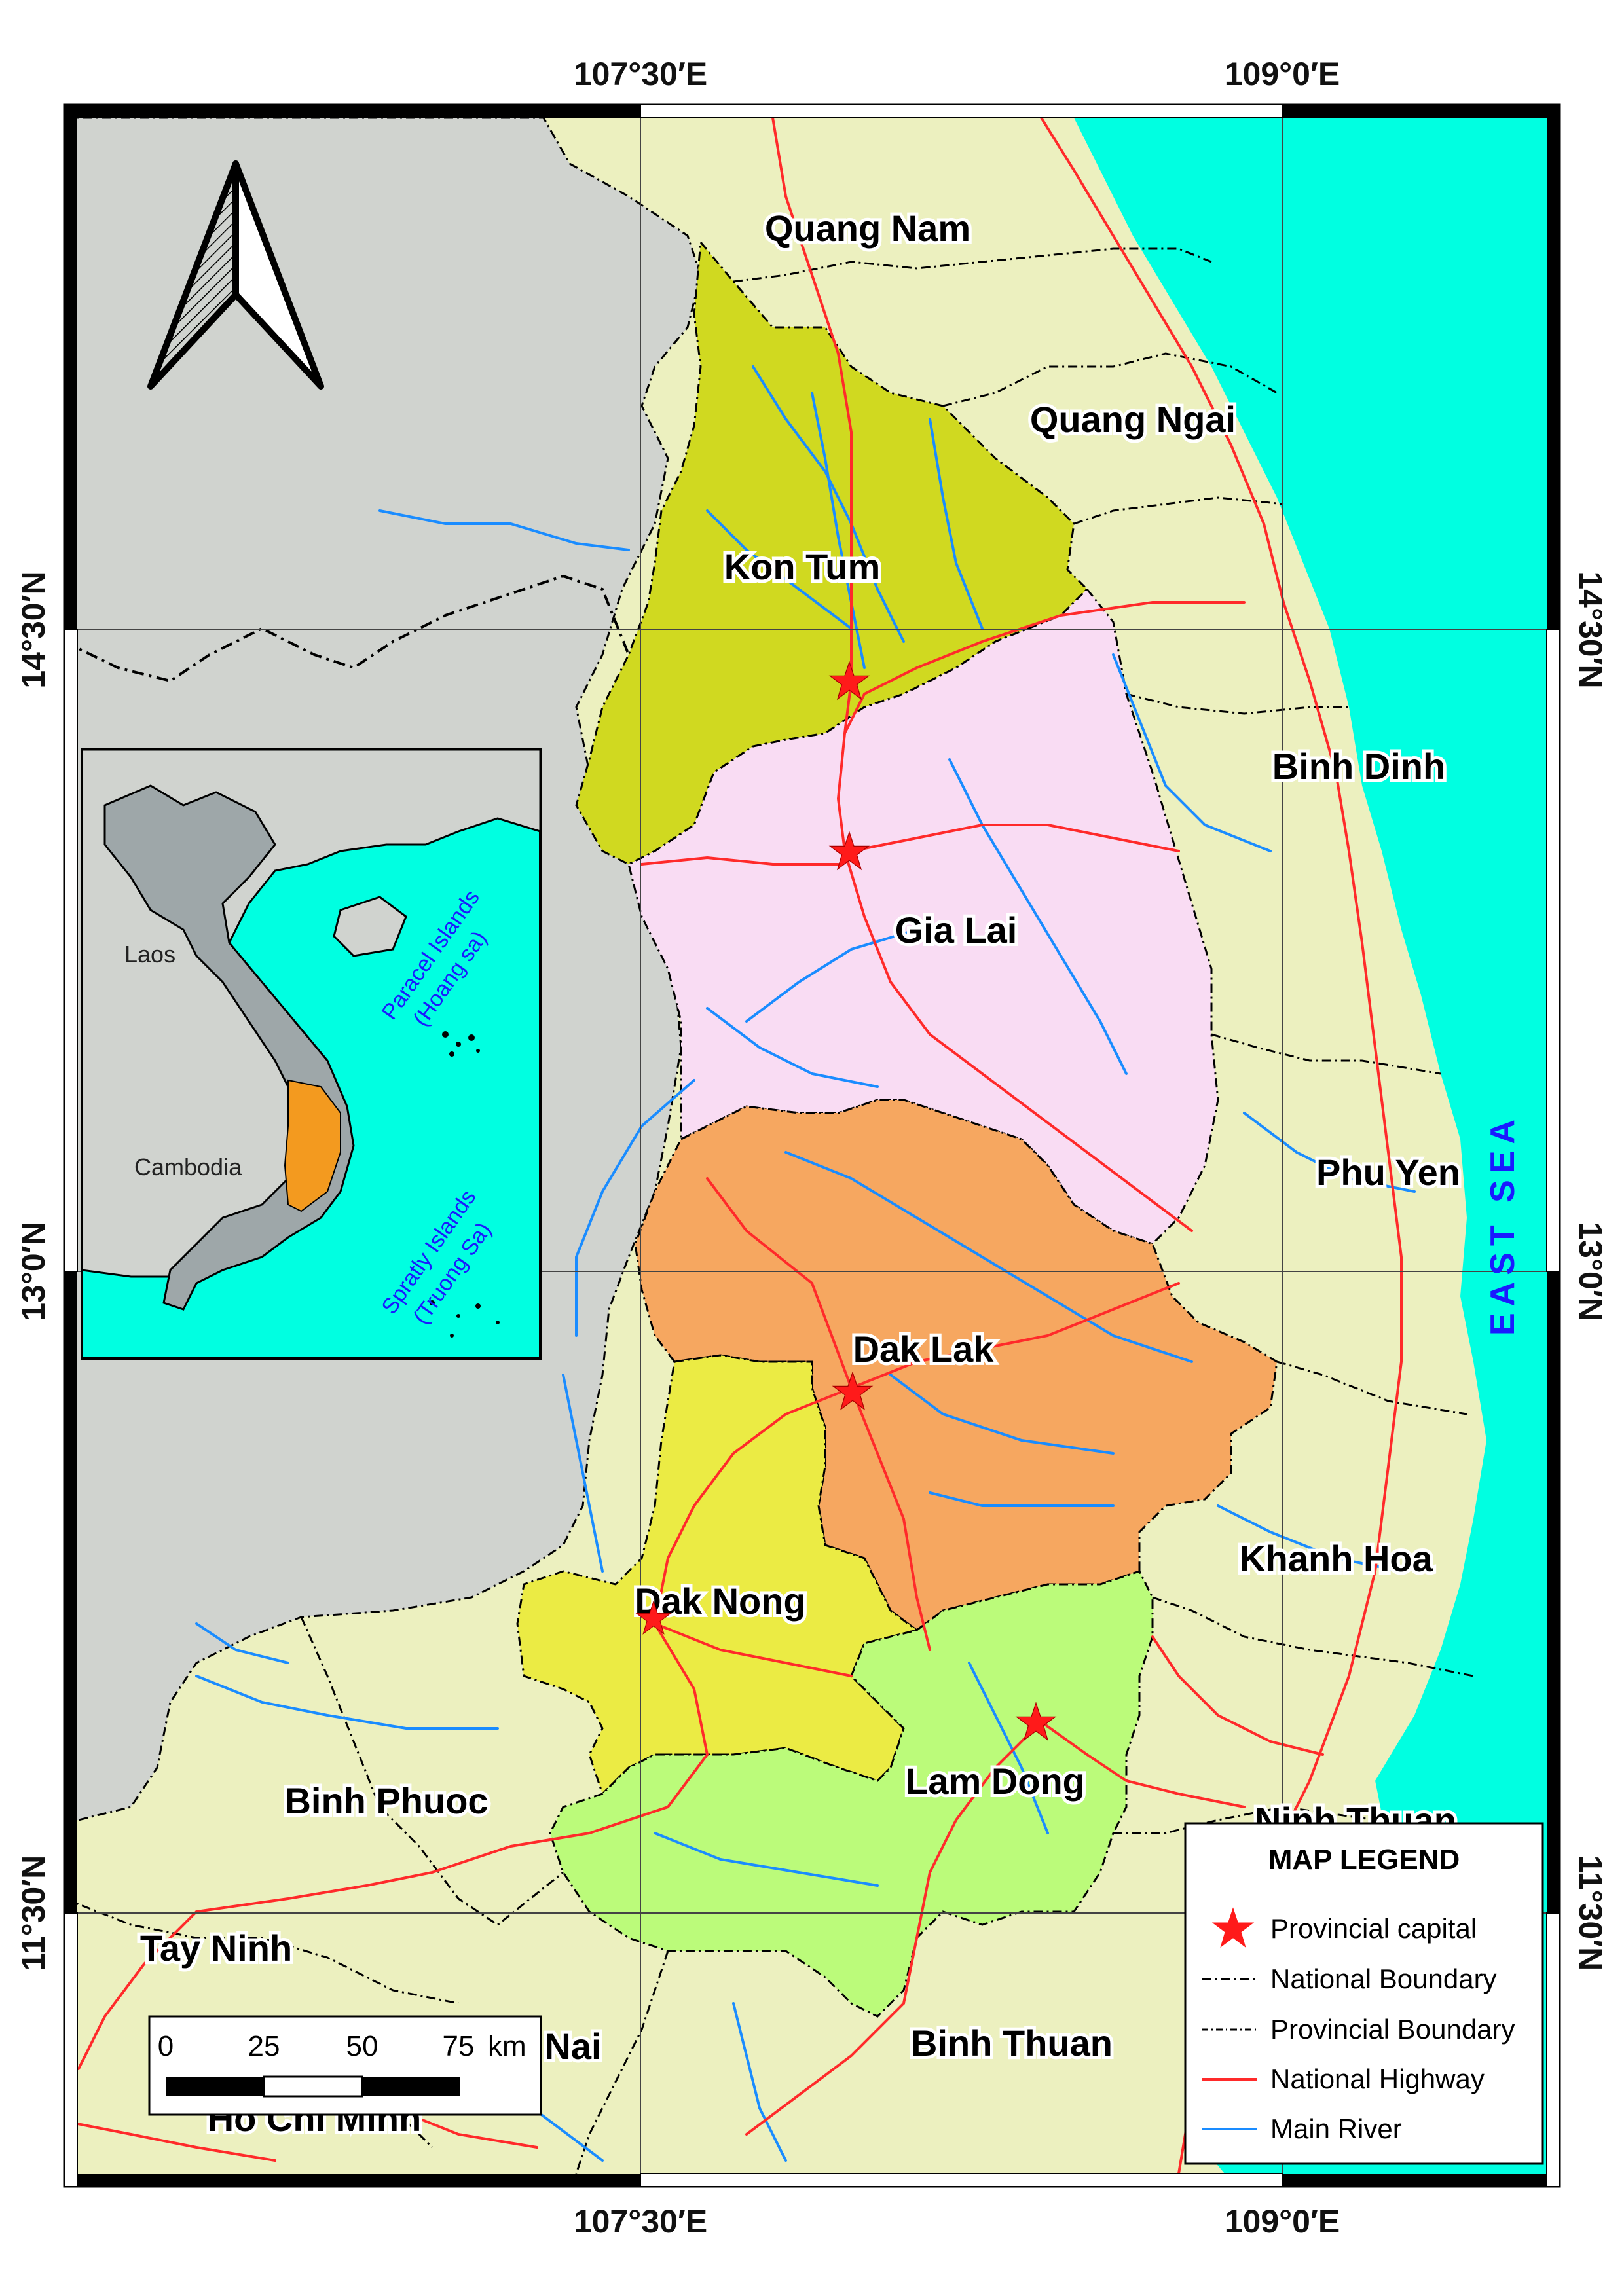 This screenshot has height=2296, width=1624. What do you see at coordinates (166, 2046) in the screenshot?
I see `scale-tick-0: 0` at bounding box center [166, 2046].